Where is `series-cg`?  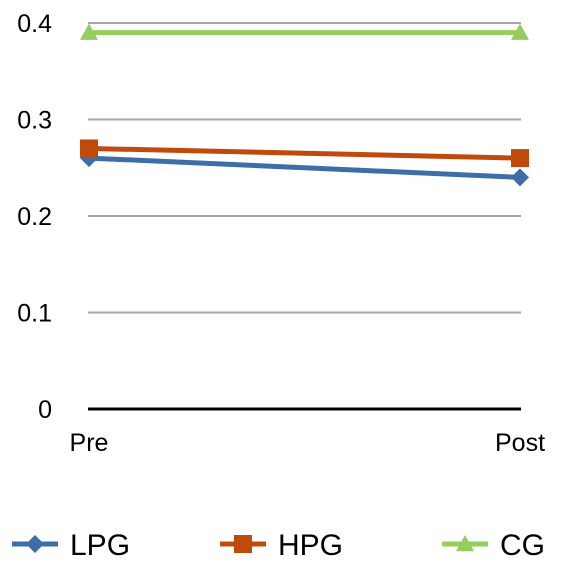
series-cg is located at coordinates (304, 31).